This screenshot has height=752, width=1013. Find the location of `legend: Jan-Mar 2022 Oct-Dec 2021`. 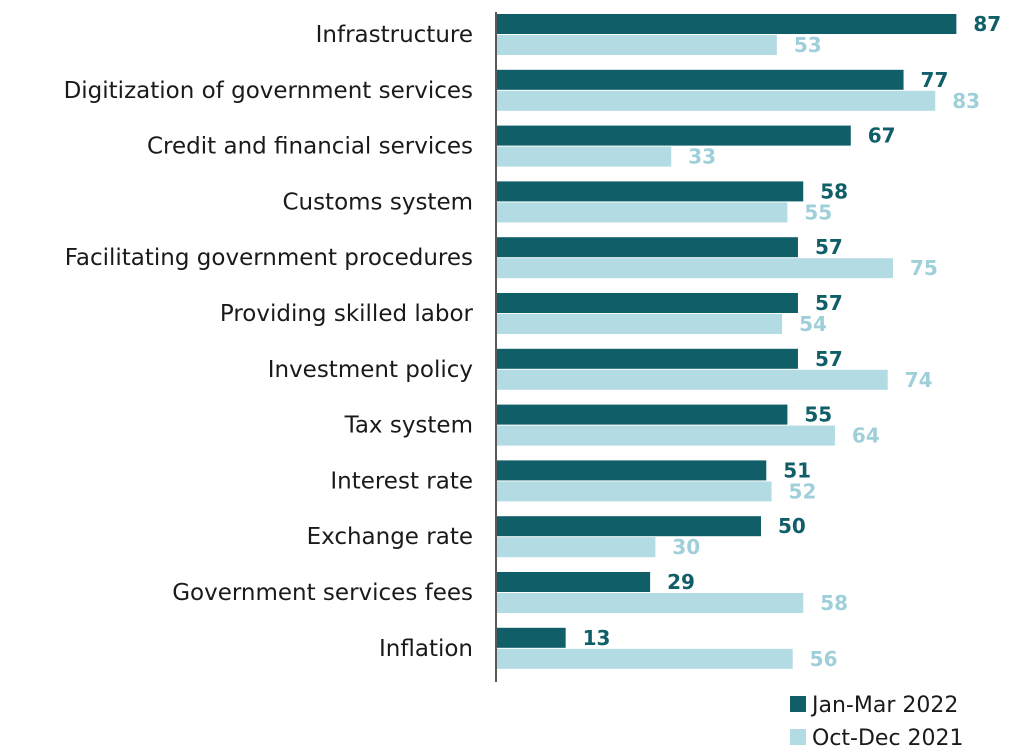

legend: Jan-Mar 2022 Oct-Dec 2021 is located at coordinates (877, 722).